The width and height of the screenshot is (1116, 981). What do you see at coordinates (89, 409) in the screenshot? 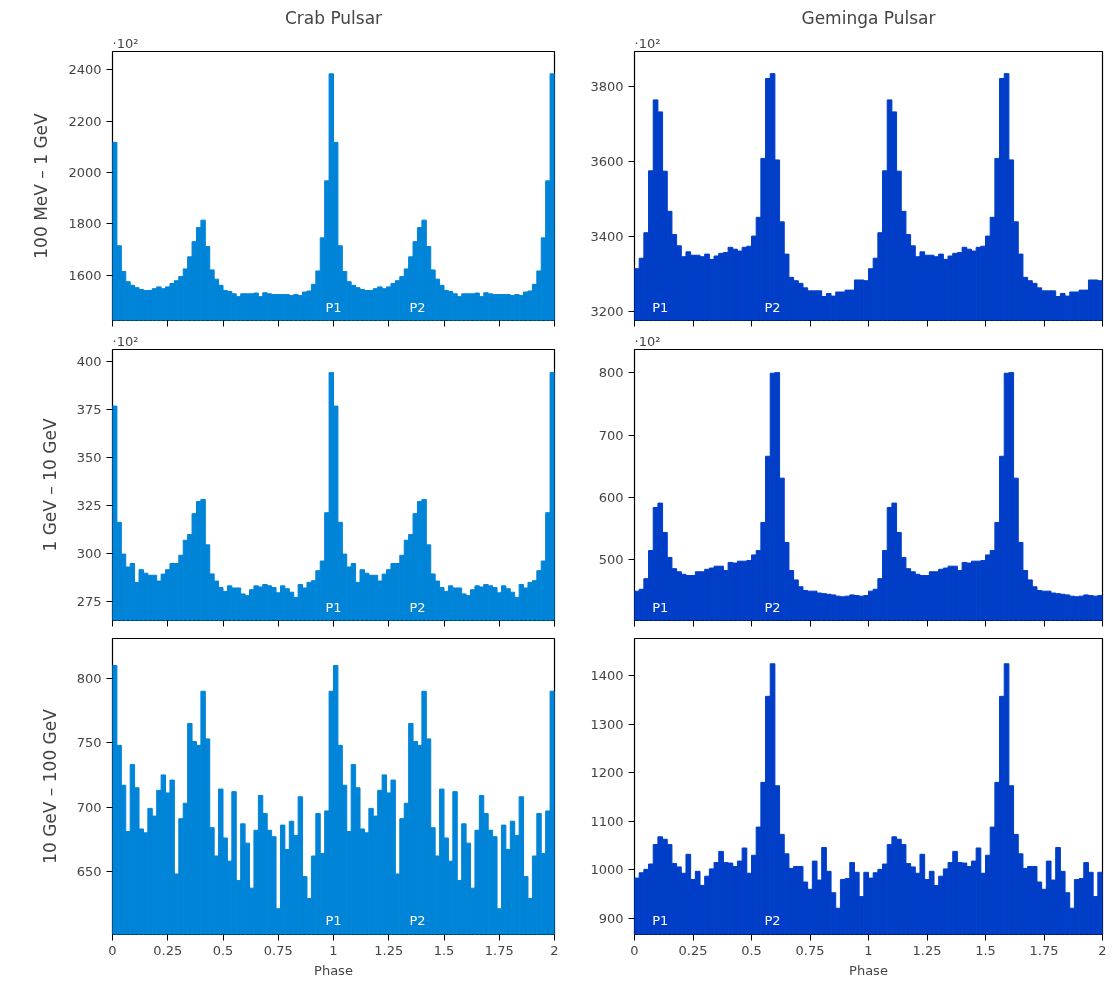
I see `y-tick-label: 375` at bounding box center [89, 409].